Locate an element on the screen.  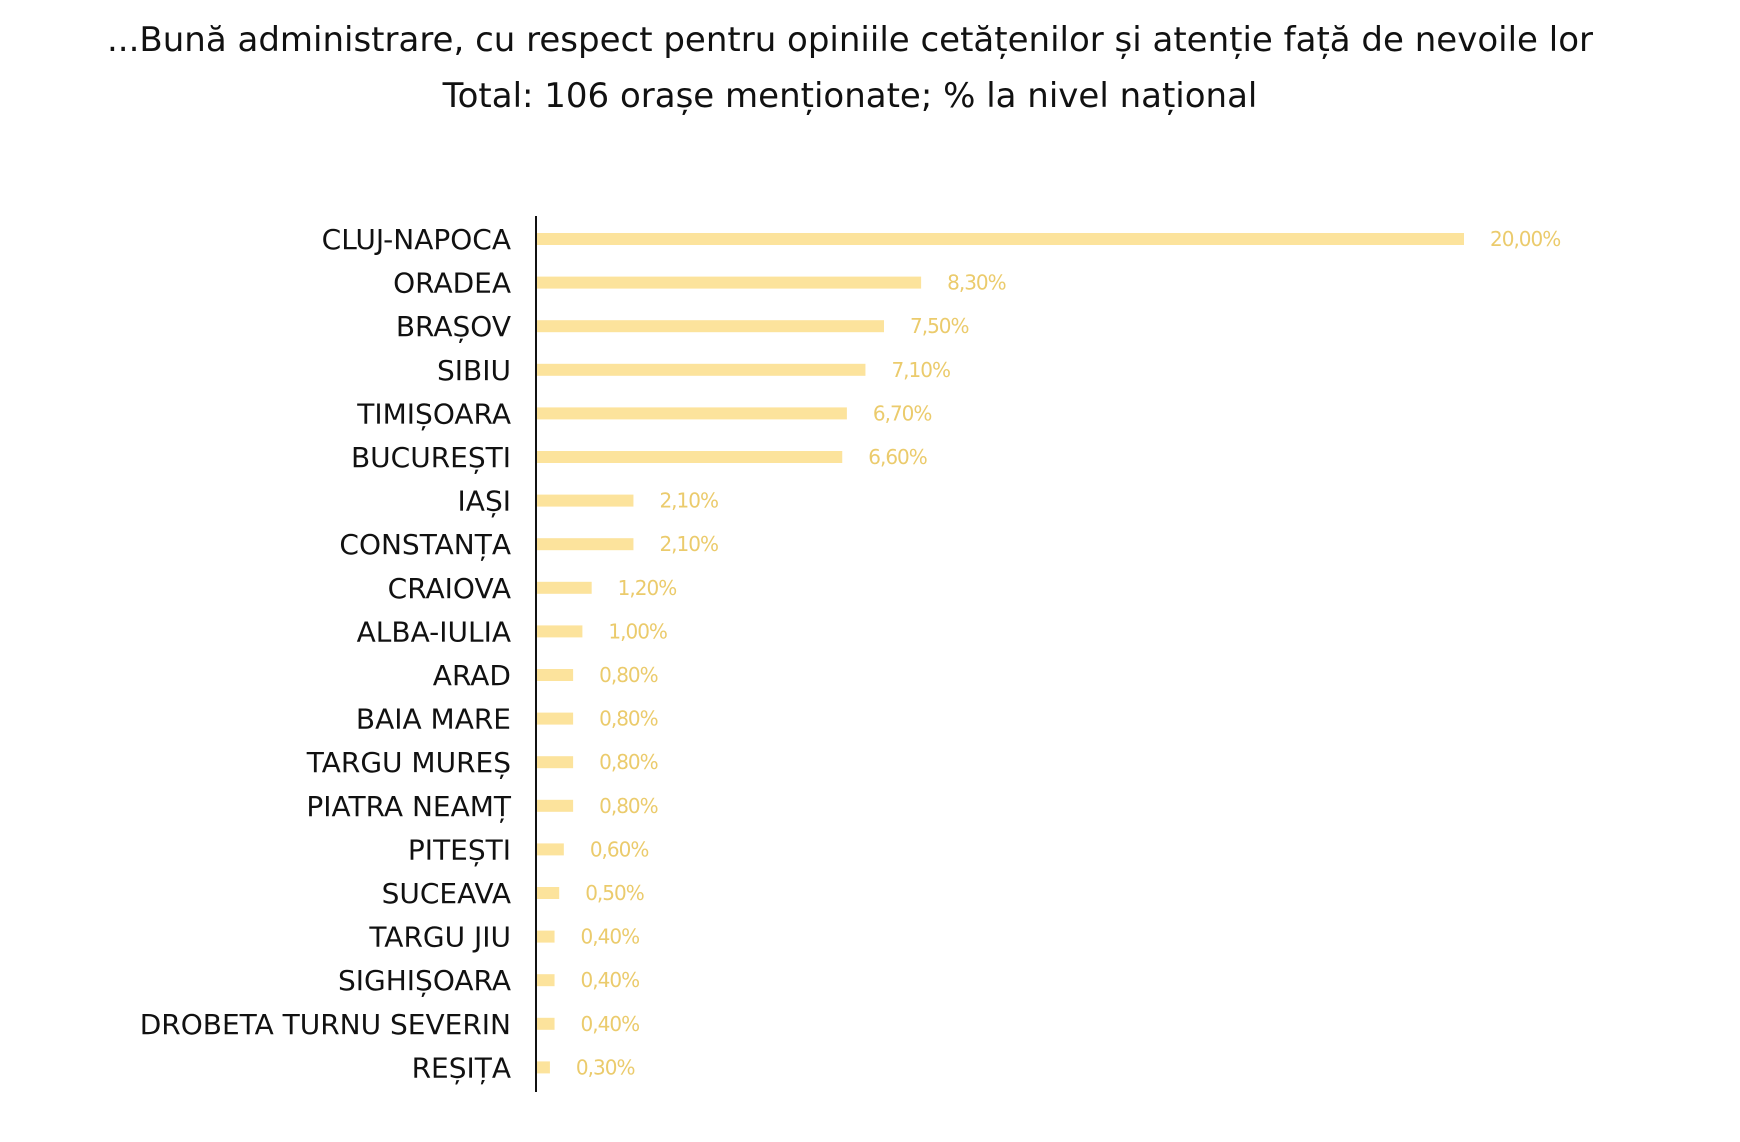
data-label: 0,50% is located at coordinates (614, 893).